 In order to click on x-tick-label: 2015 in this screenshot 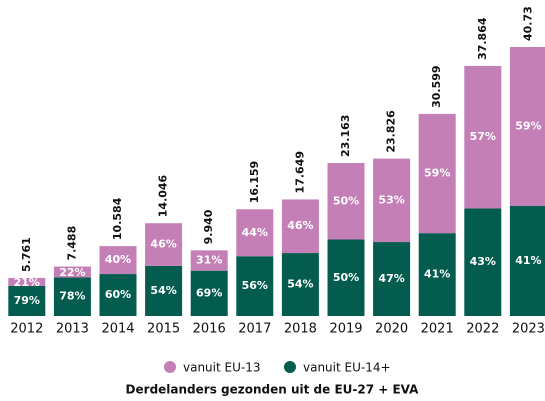, I will do `click(163, 329)`.